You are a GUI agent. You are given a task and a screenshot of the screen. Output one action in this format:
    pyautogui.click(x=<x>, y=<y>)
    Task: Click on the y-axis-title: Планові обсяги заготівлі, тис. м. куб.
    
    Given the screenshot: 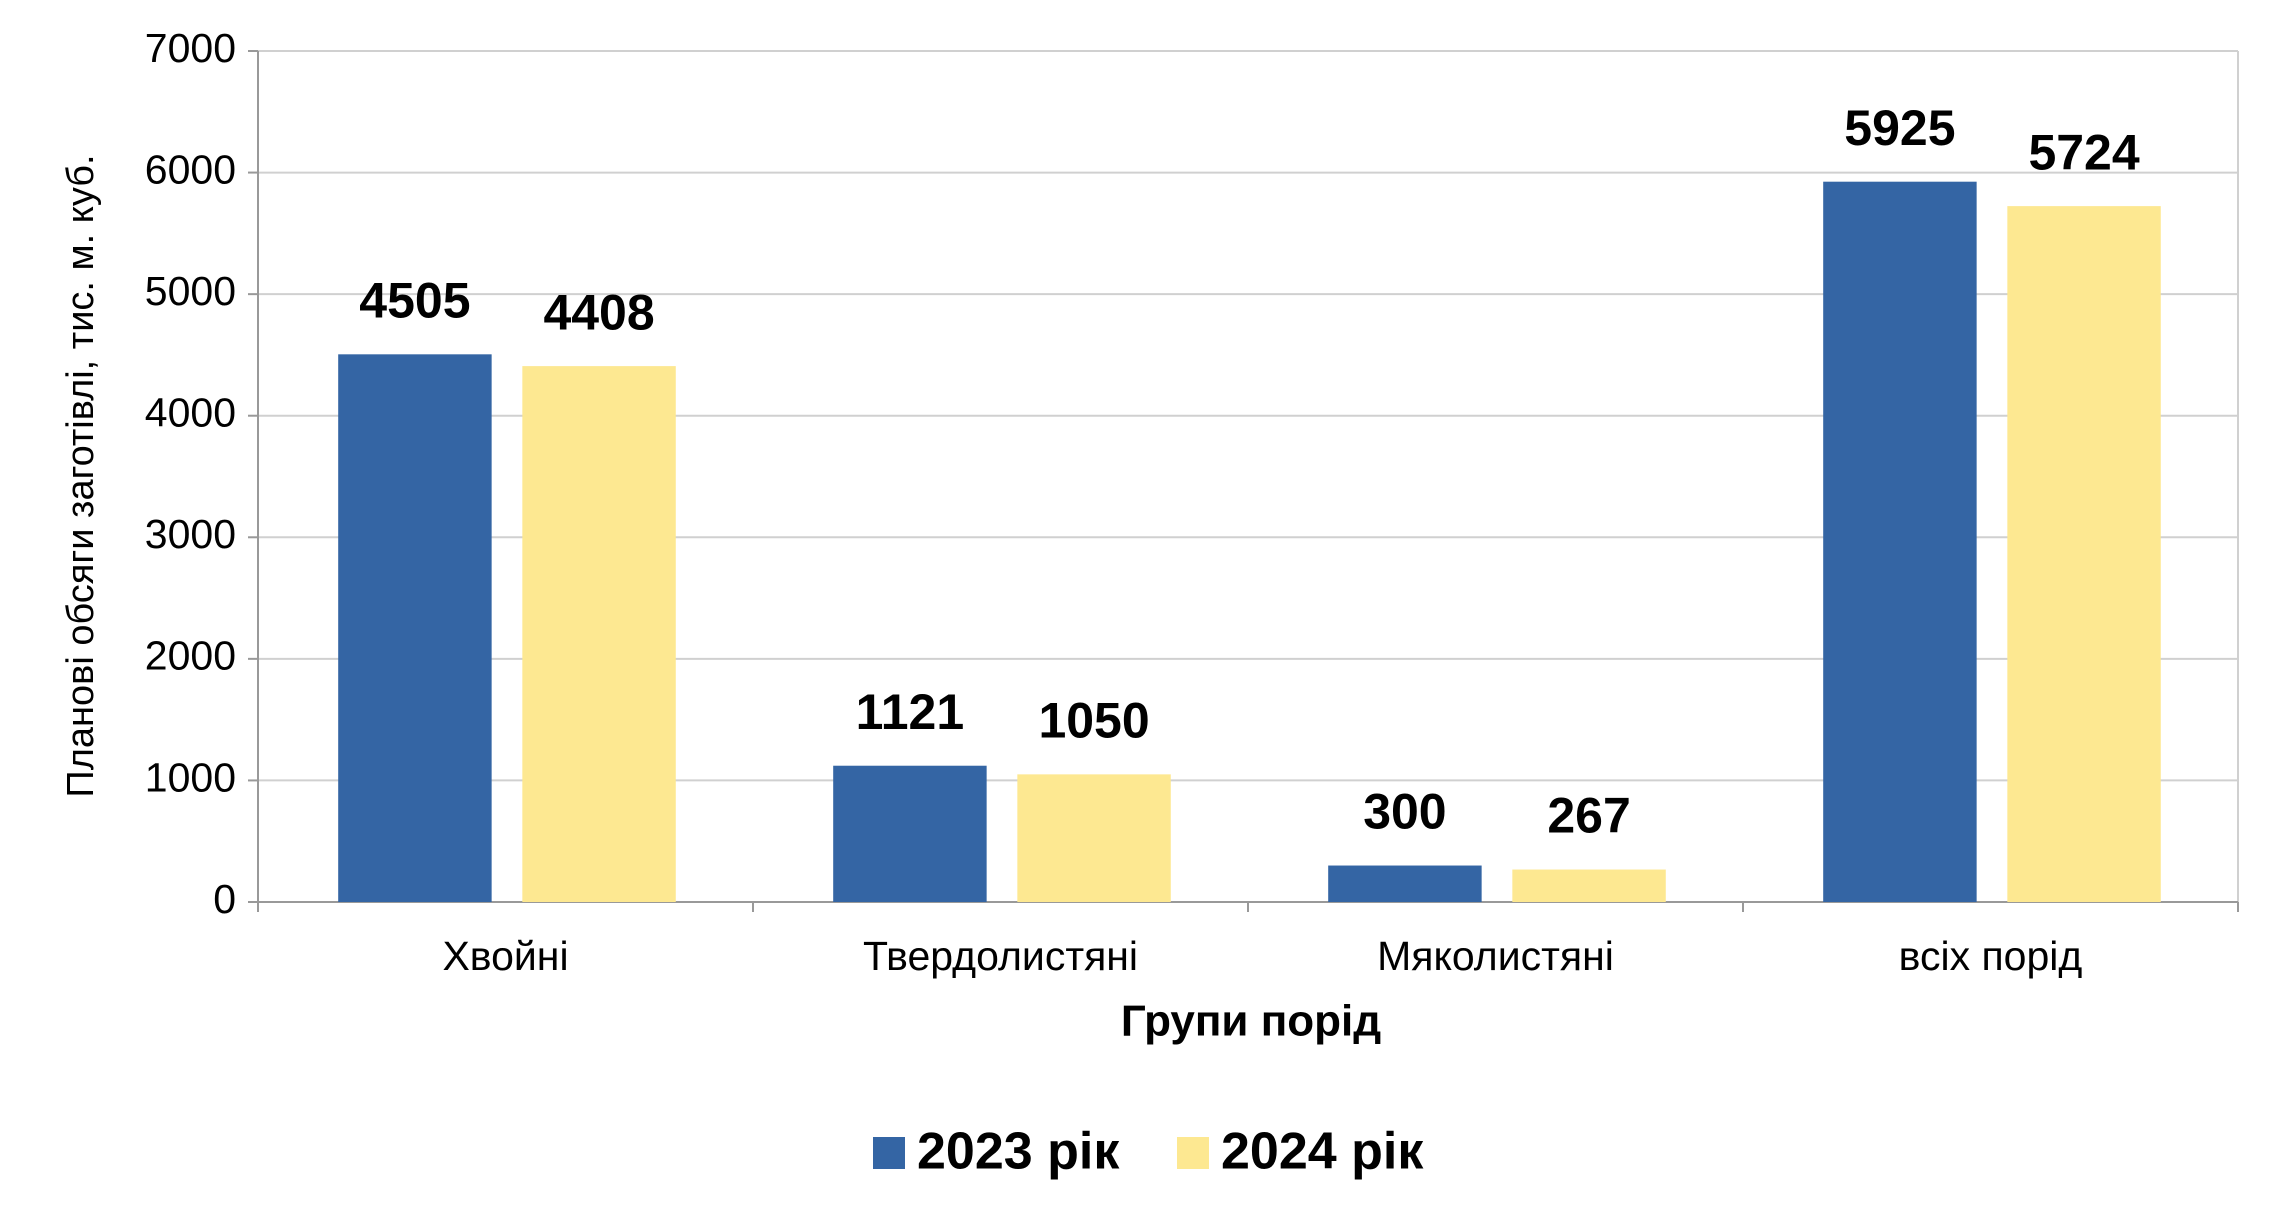 What is the action you would take?
    pyautogui.click(x=81, y=475)
    